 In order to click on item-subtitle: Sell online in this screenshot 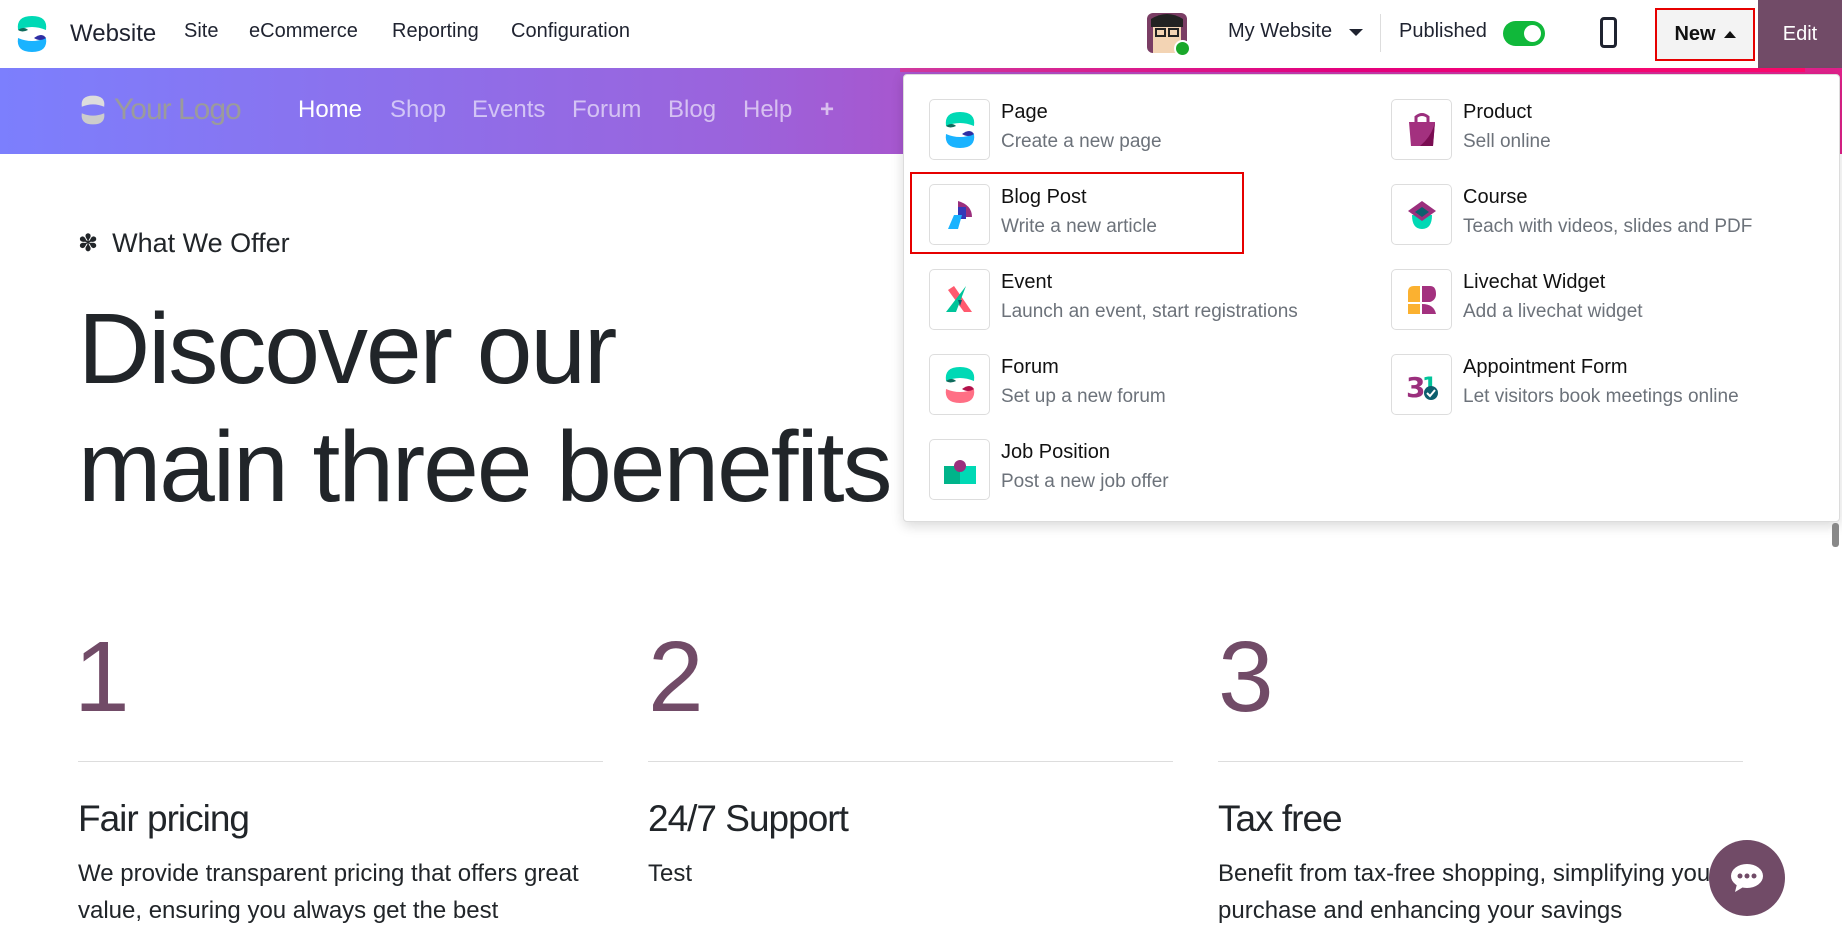, I will do `click(1507, 141)`.